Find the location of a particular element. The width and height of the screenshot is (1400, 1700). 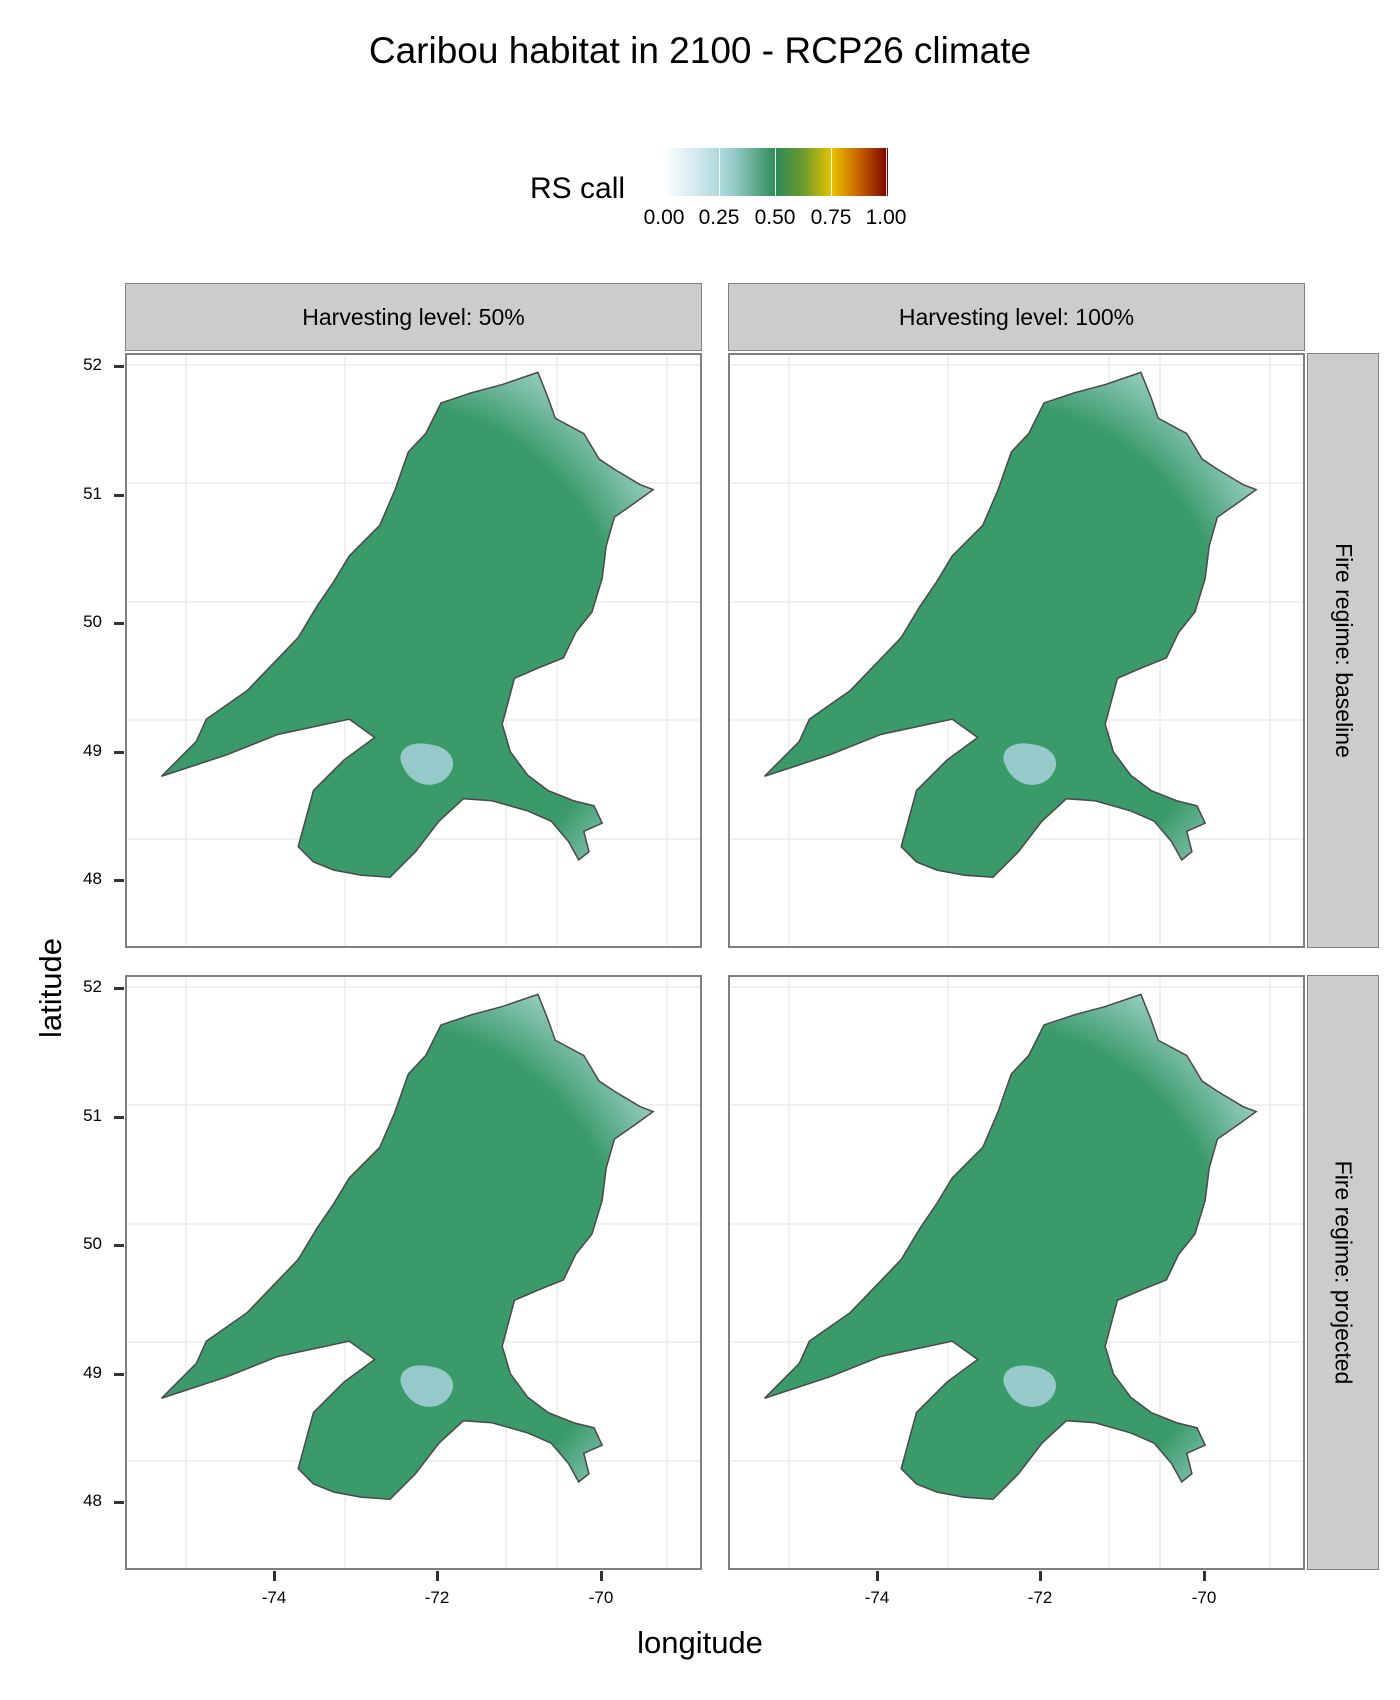

facet-strip-harvest-50: Harvesting level: 50% is located at coordinates (413, 317).